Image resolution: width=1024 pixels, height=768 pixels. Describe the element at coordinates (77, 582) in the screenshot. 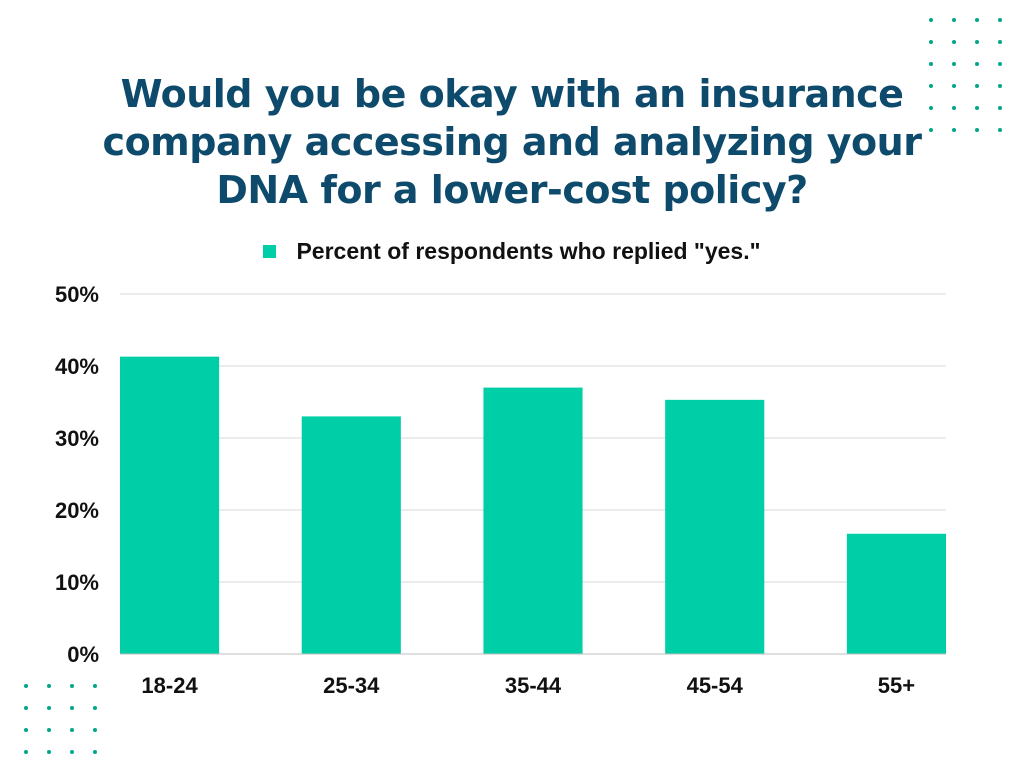

I see `y-tick-label: 10%` at that location.